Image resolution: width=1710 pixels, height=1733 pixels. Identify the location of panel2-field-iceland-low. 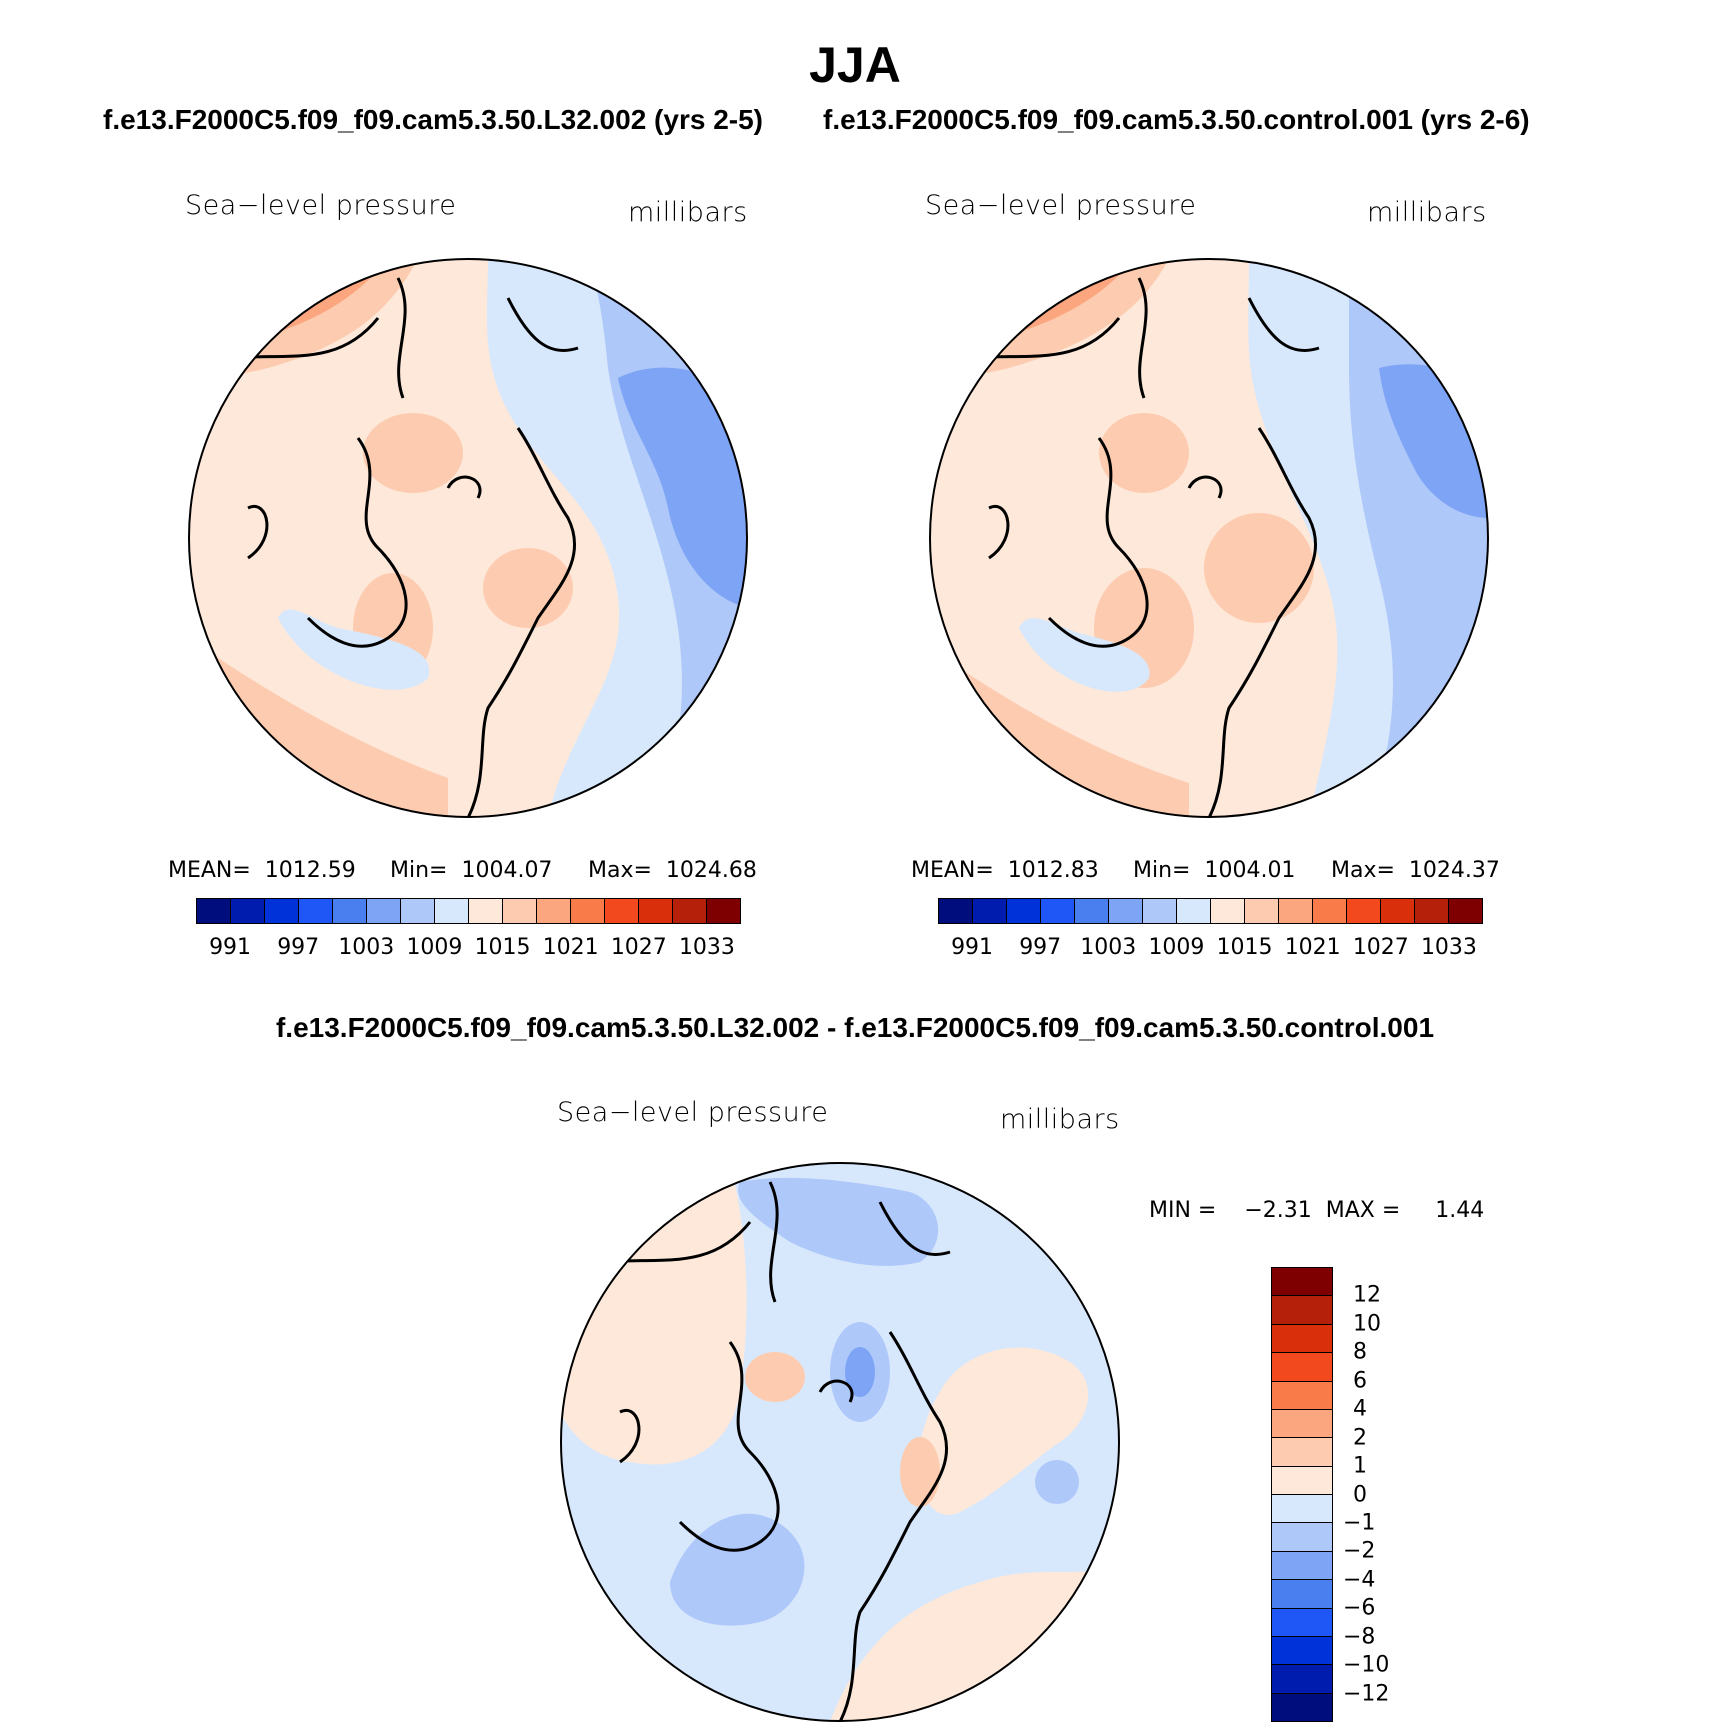
(1084, 655).